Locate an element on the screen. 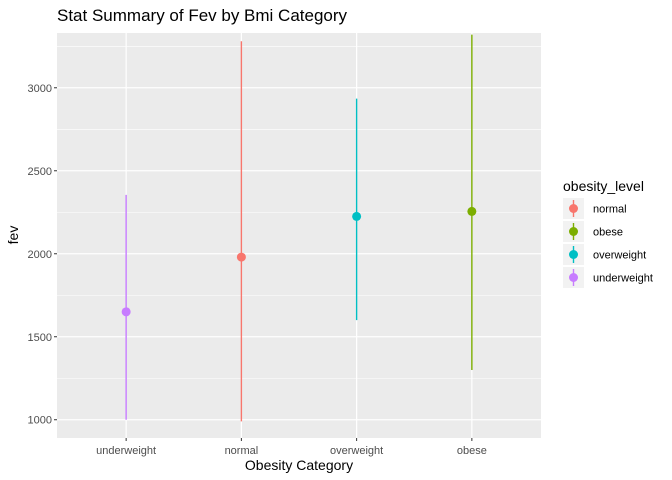  legend-key-point-overweight is located at coordinates (573, 254).